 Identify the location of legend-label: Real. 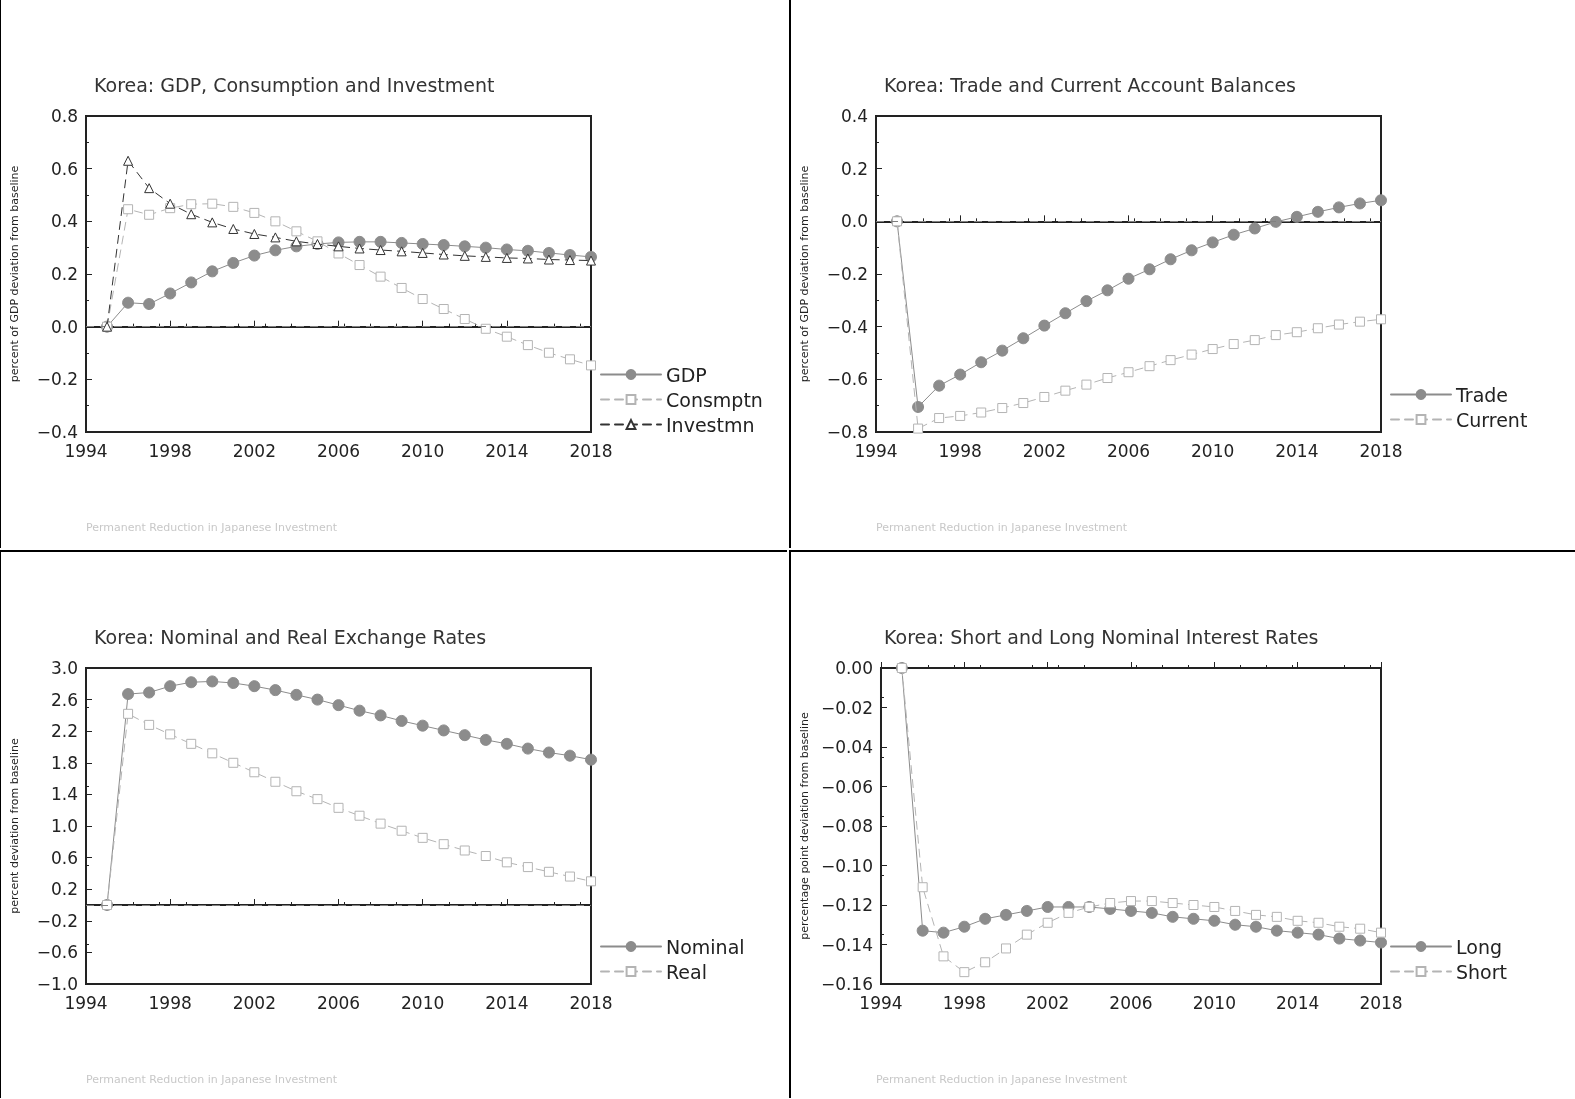
(686, 971).